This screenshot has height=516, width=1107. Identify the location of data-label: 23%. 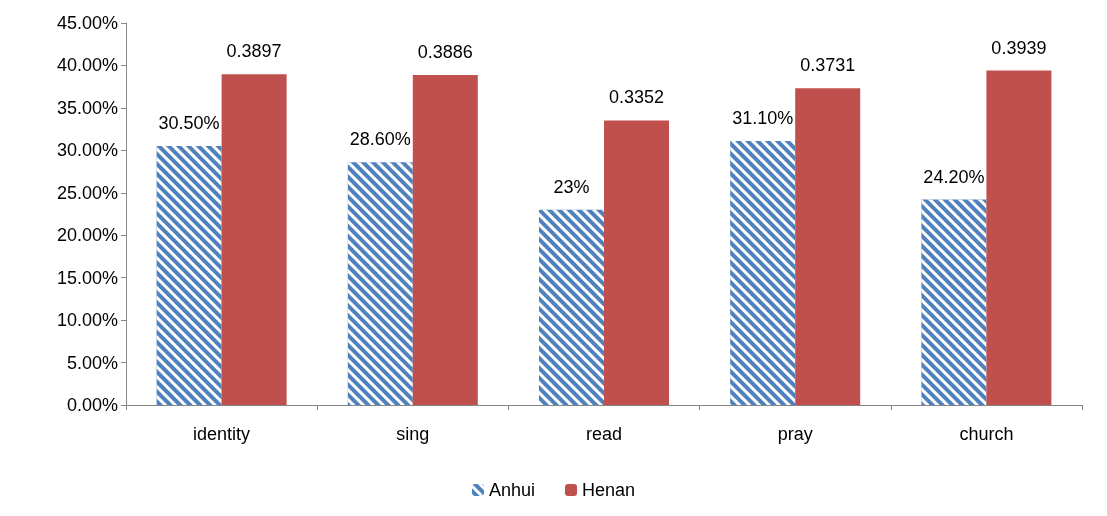
(571, 186).